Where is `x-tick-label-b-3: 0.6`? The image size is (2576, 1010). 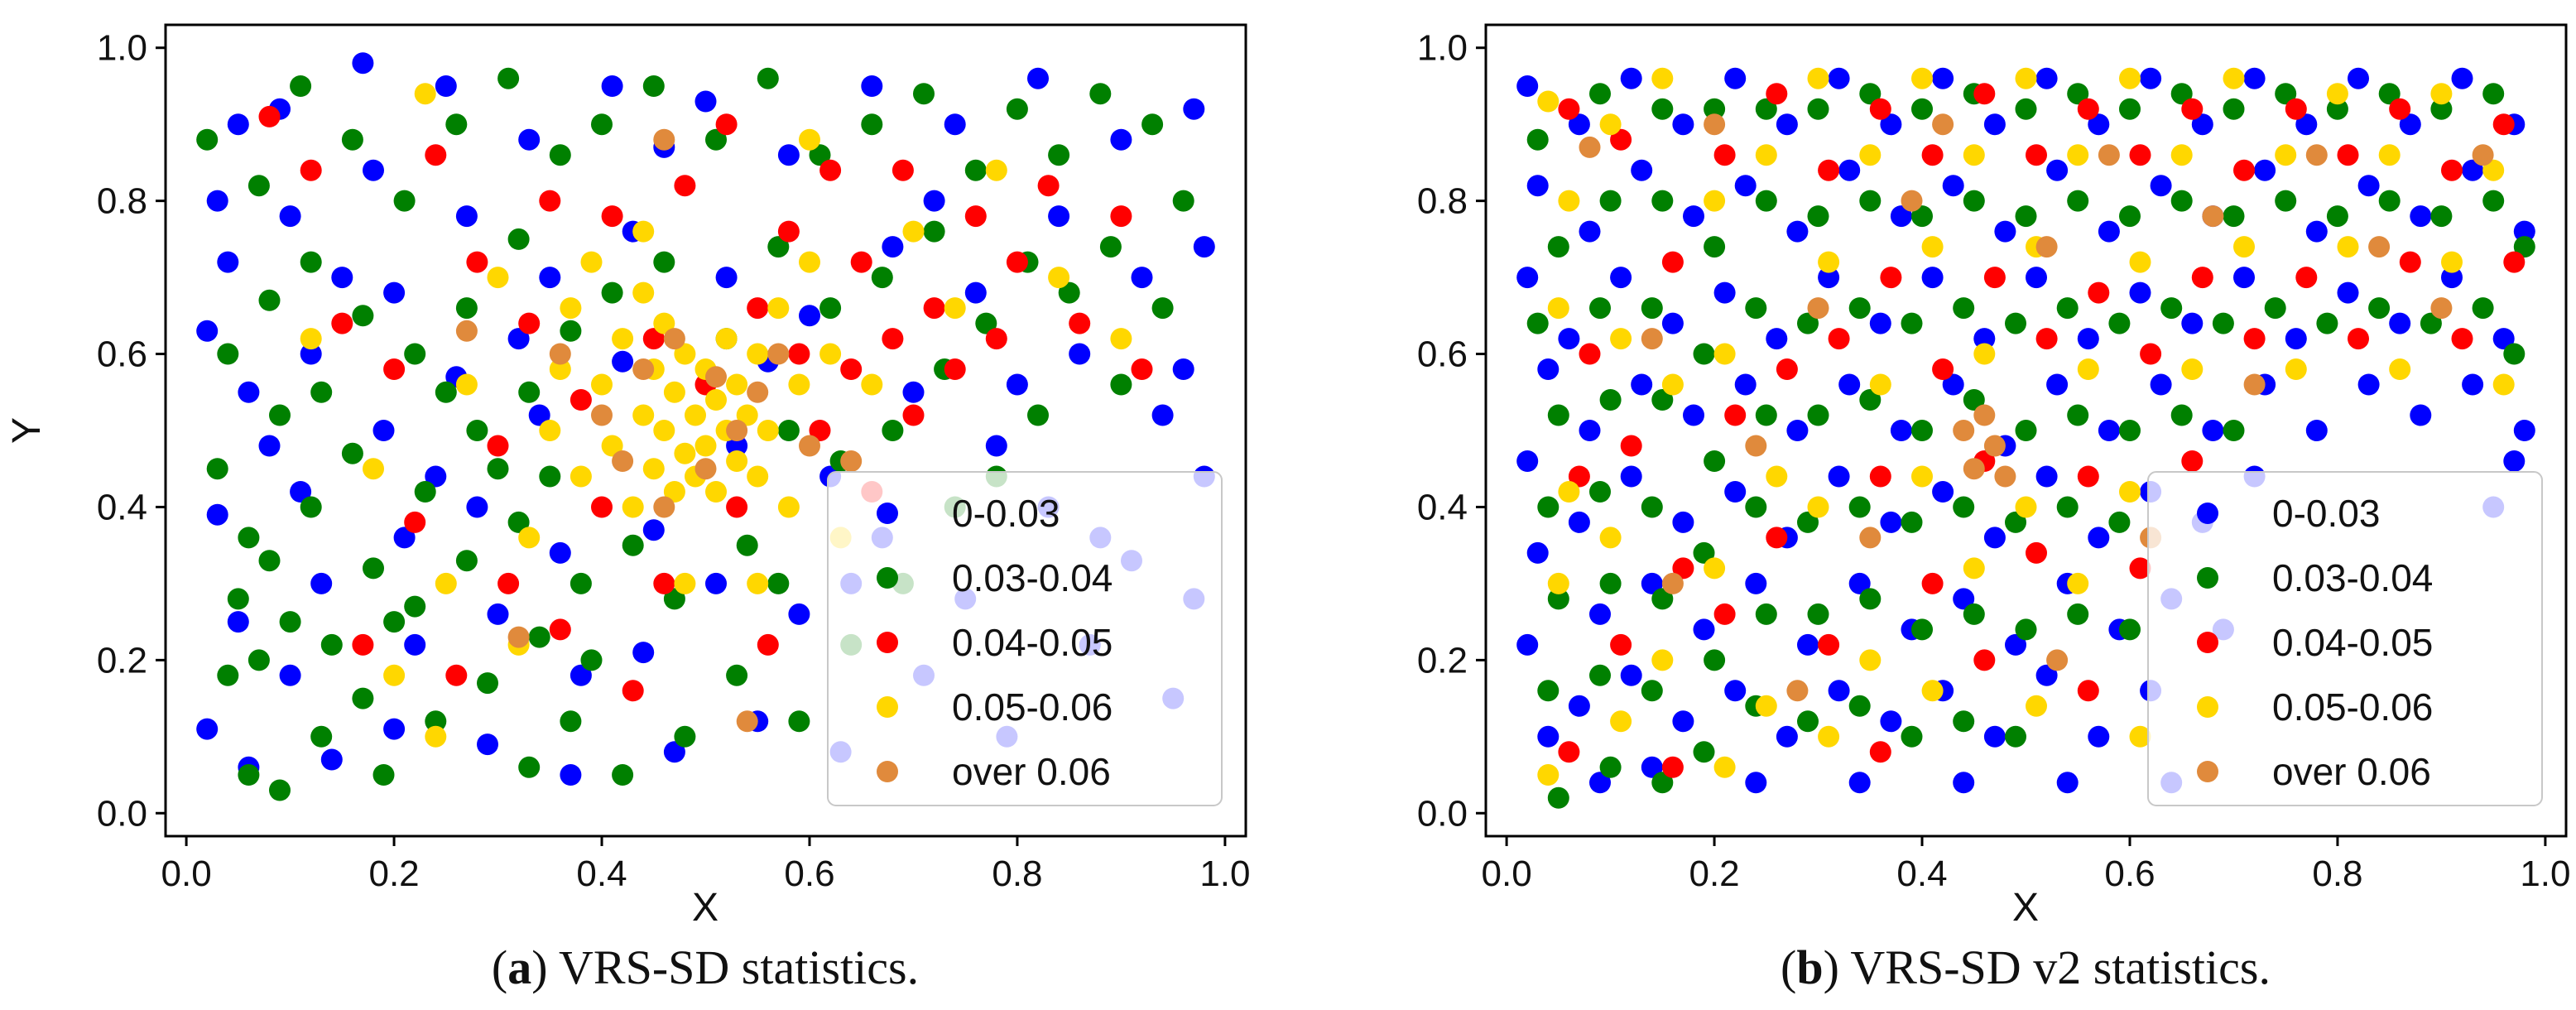
x-tick-label-b-3: 0.6 is located at coordinates (2129, 874).